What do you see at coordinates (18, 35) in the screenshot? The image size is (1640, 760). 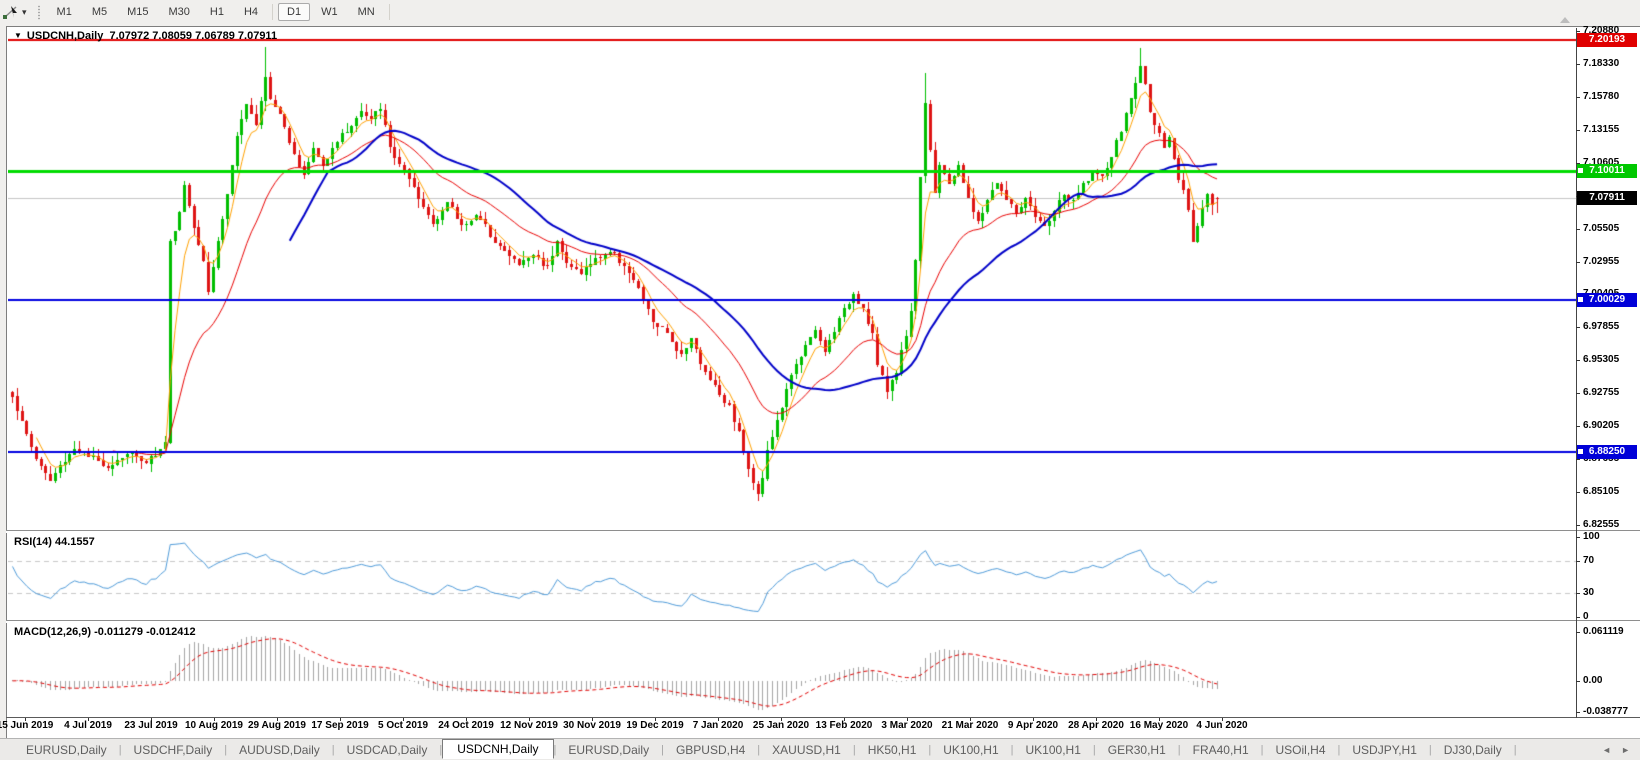 I see `chart-dropdown-icon: ▼` at bounding box center [18, 35].